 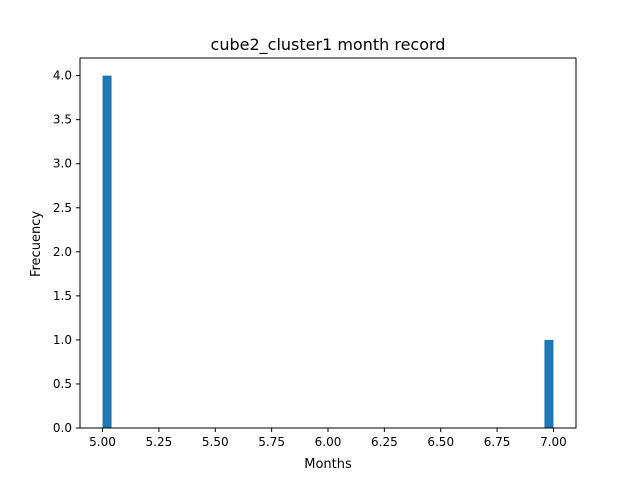 What do you see at coordinates (62, 208) in the screenshot?
I see `y-tick-label: 2.5` at bounding box center [62, 208].